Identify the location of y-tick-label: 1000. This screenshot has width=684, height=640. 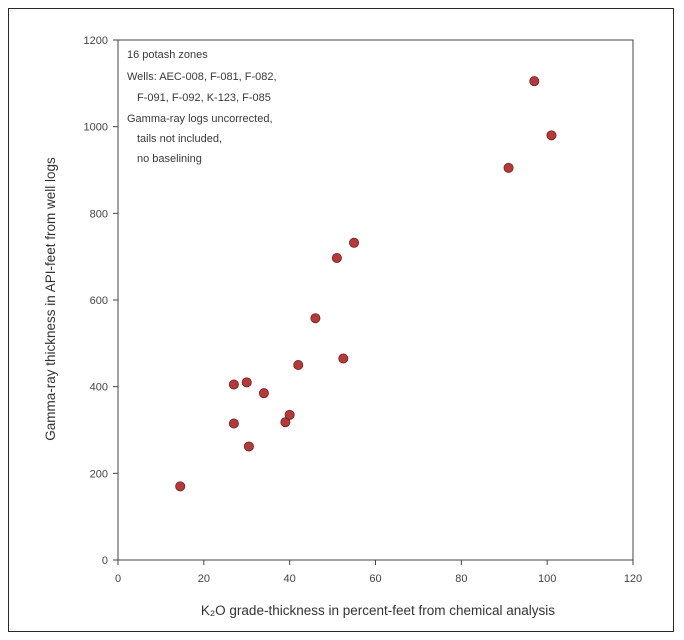
(96, 128).